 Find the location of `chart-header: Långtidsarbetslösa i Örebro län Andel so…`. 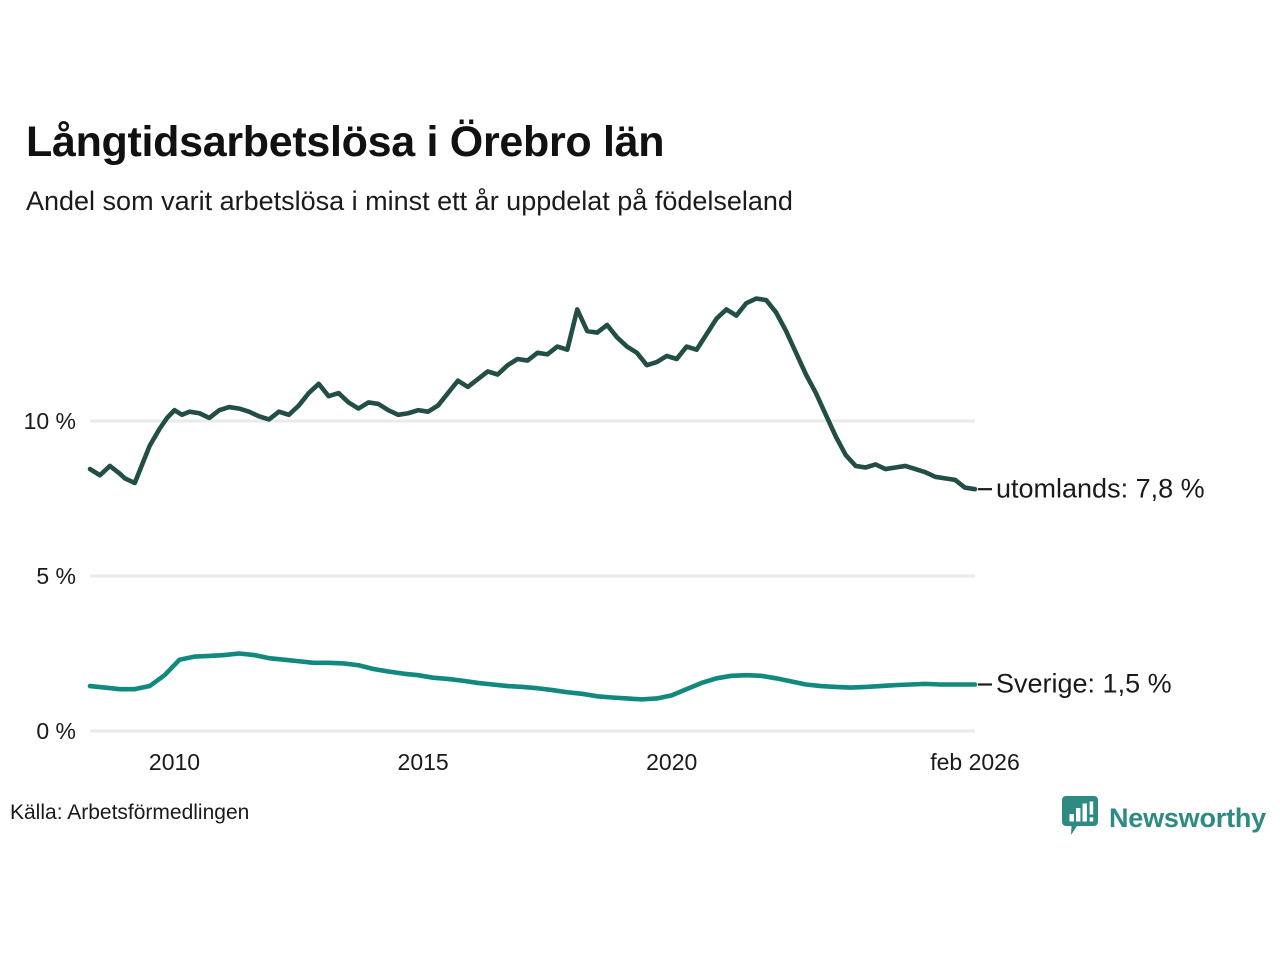

chart-header: Långtidsarbetslösa i Örebro län Andel so… is located at coordinates (626, 168).